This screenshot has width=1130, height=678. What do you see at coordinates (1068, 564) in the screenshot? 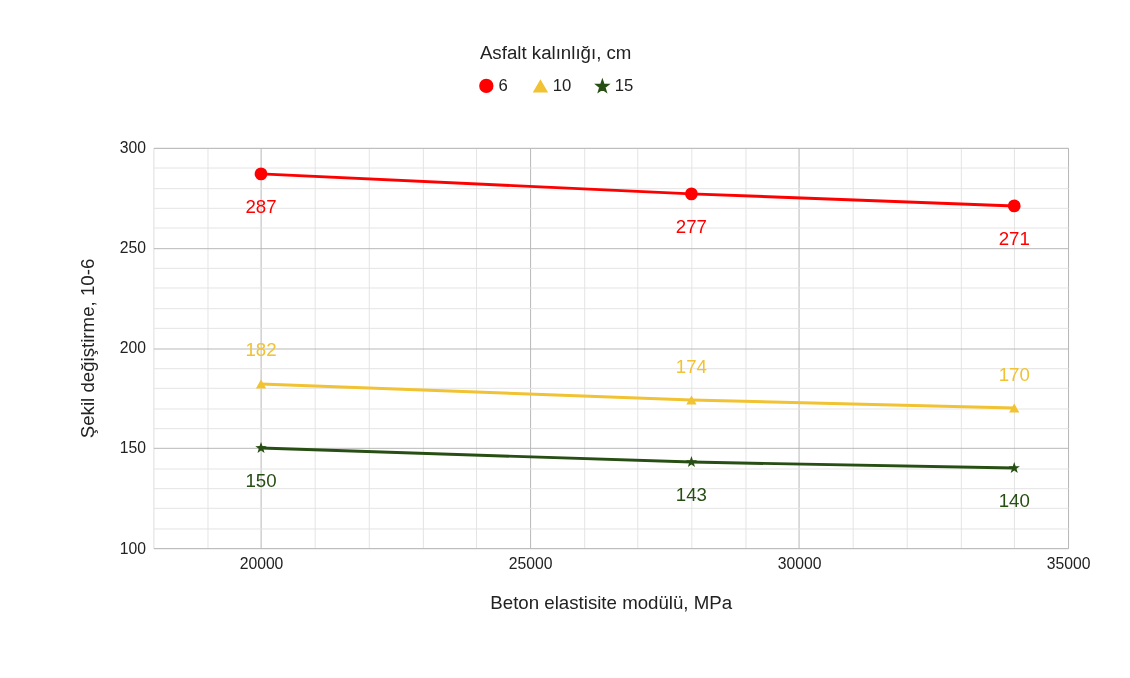
I see `x-tick-label: 35000` at bounding box center [1068, 564].